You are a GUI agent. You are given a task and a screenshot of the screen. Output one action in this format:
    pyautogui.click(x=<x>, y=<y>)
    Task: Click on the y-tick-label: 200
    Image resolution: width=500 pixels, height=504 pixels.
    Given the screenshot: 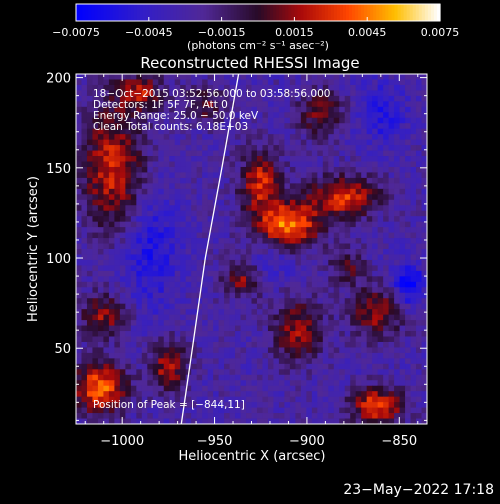 What is the action you would take?
    pyautogui.click(x=58, y=79)
    